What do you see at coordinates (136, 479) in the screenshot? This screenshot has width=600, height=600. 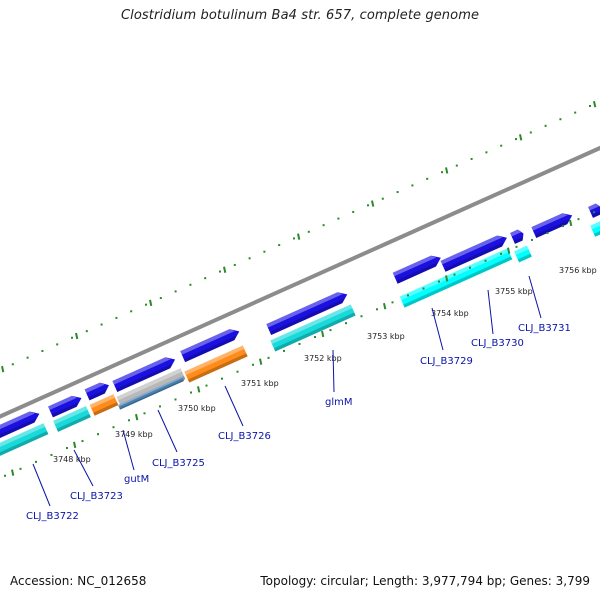 I see `gene-label: gutM` at bounding box center [136, 479].